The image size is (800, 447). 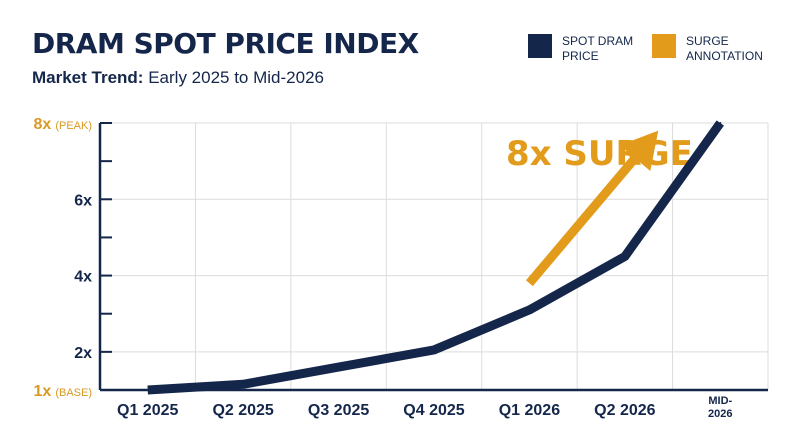 I want to click on y-tick-label: 2x, so click(x=83, y=353).